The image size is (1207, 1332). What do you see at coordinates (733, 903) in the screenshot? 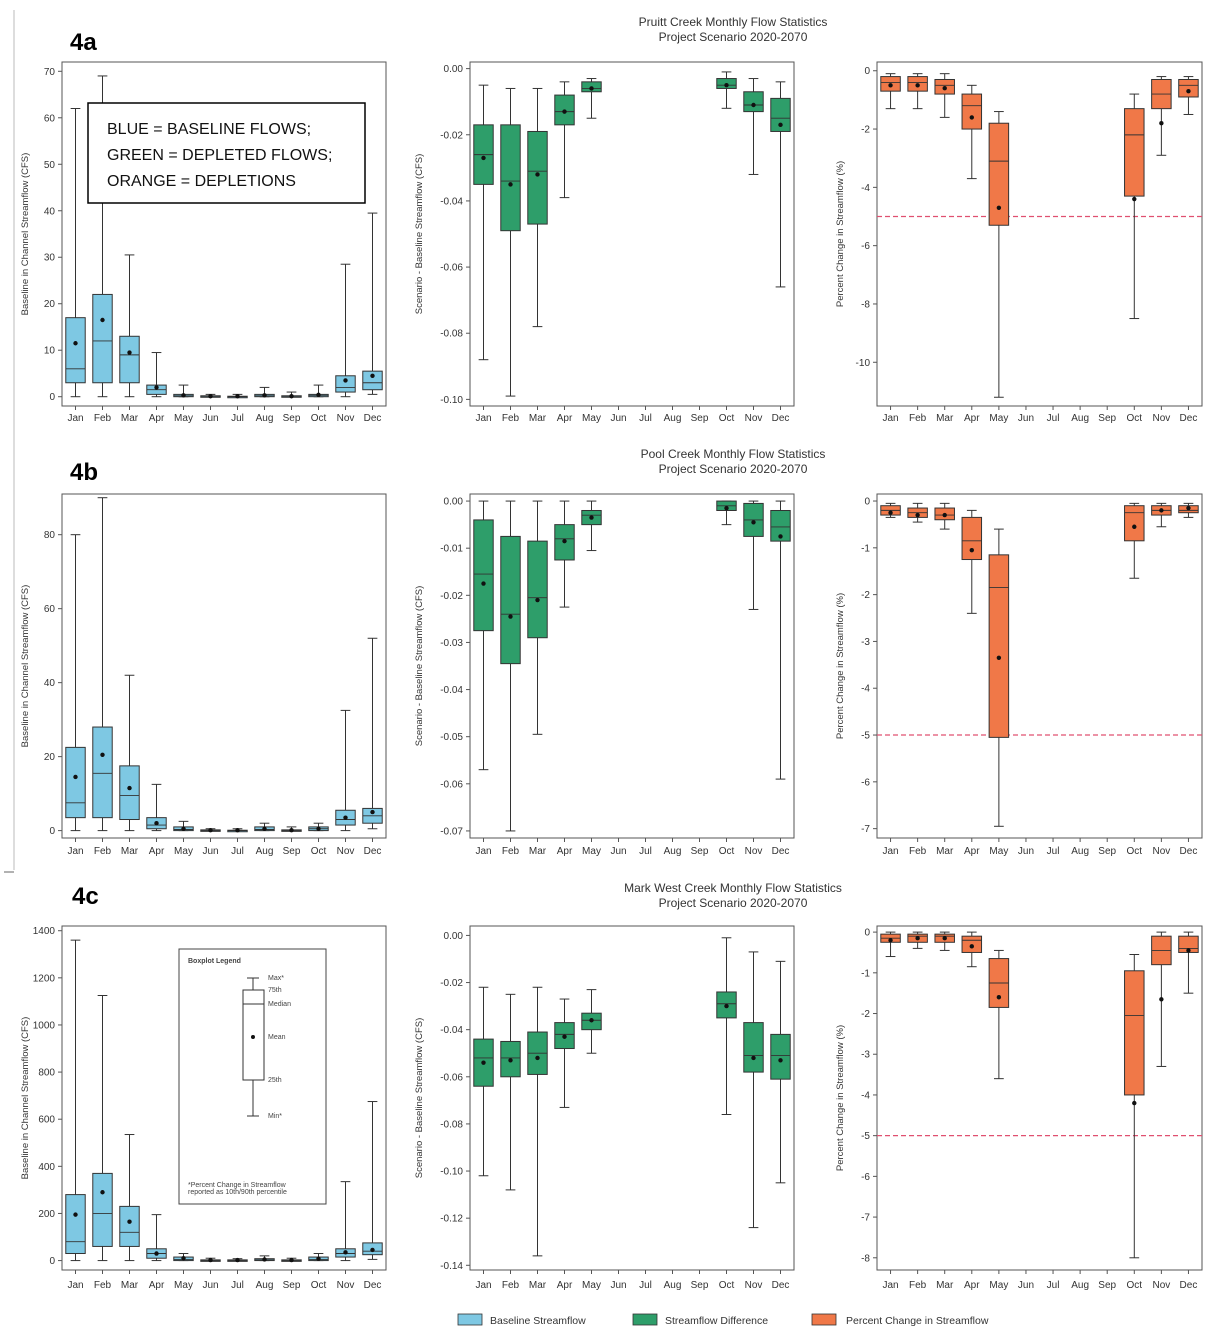
I see `subtitle-4c: Project Scenario 2020-2070` at bounding box center [733, 903].